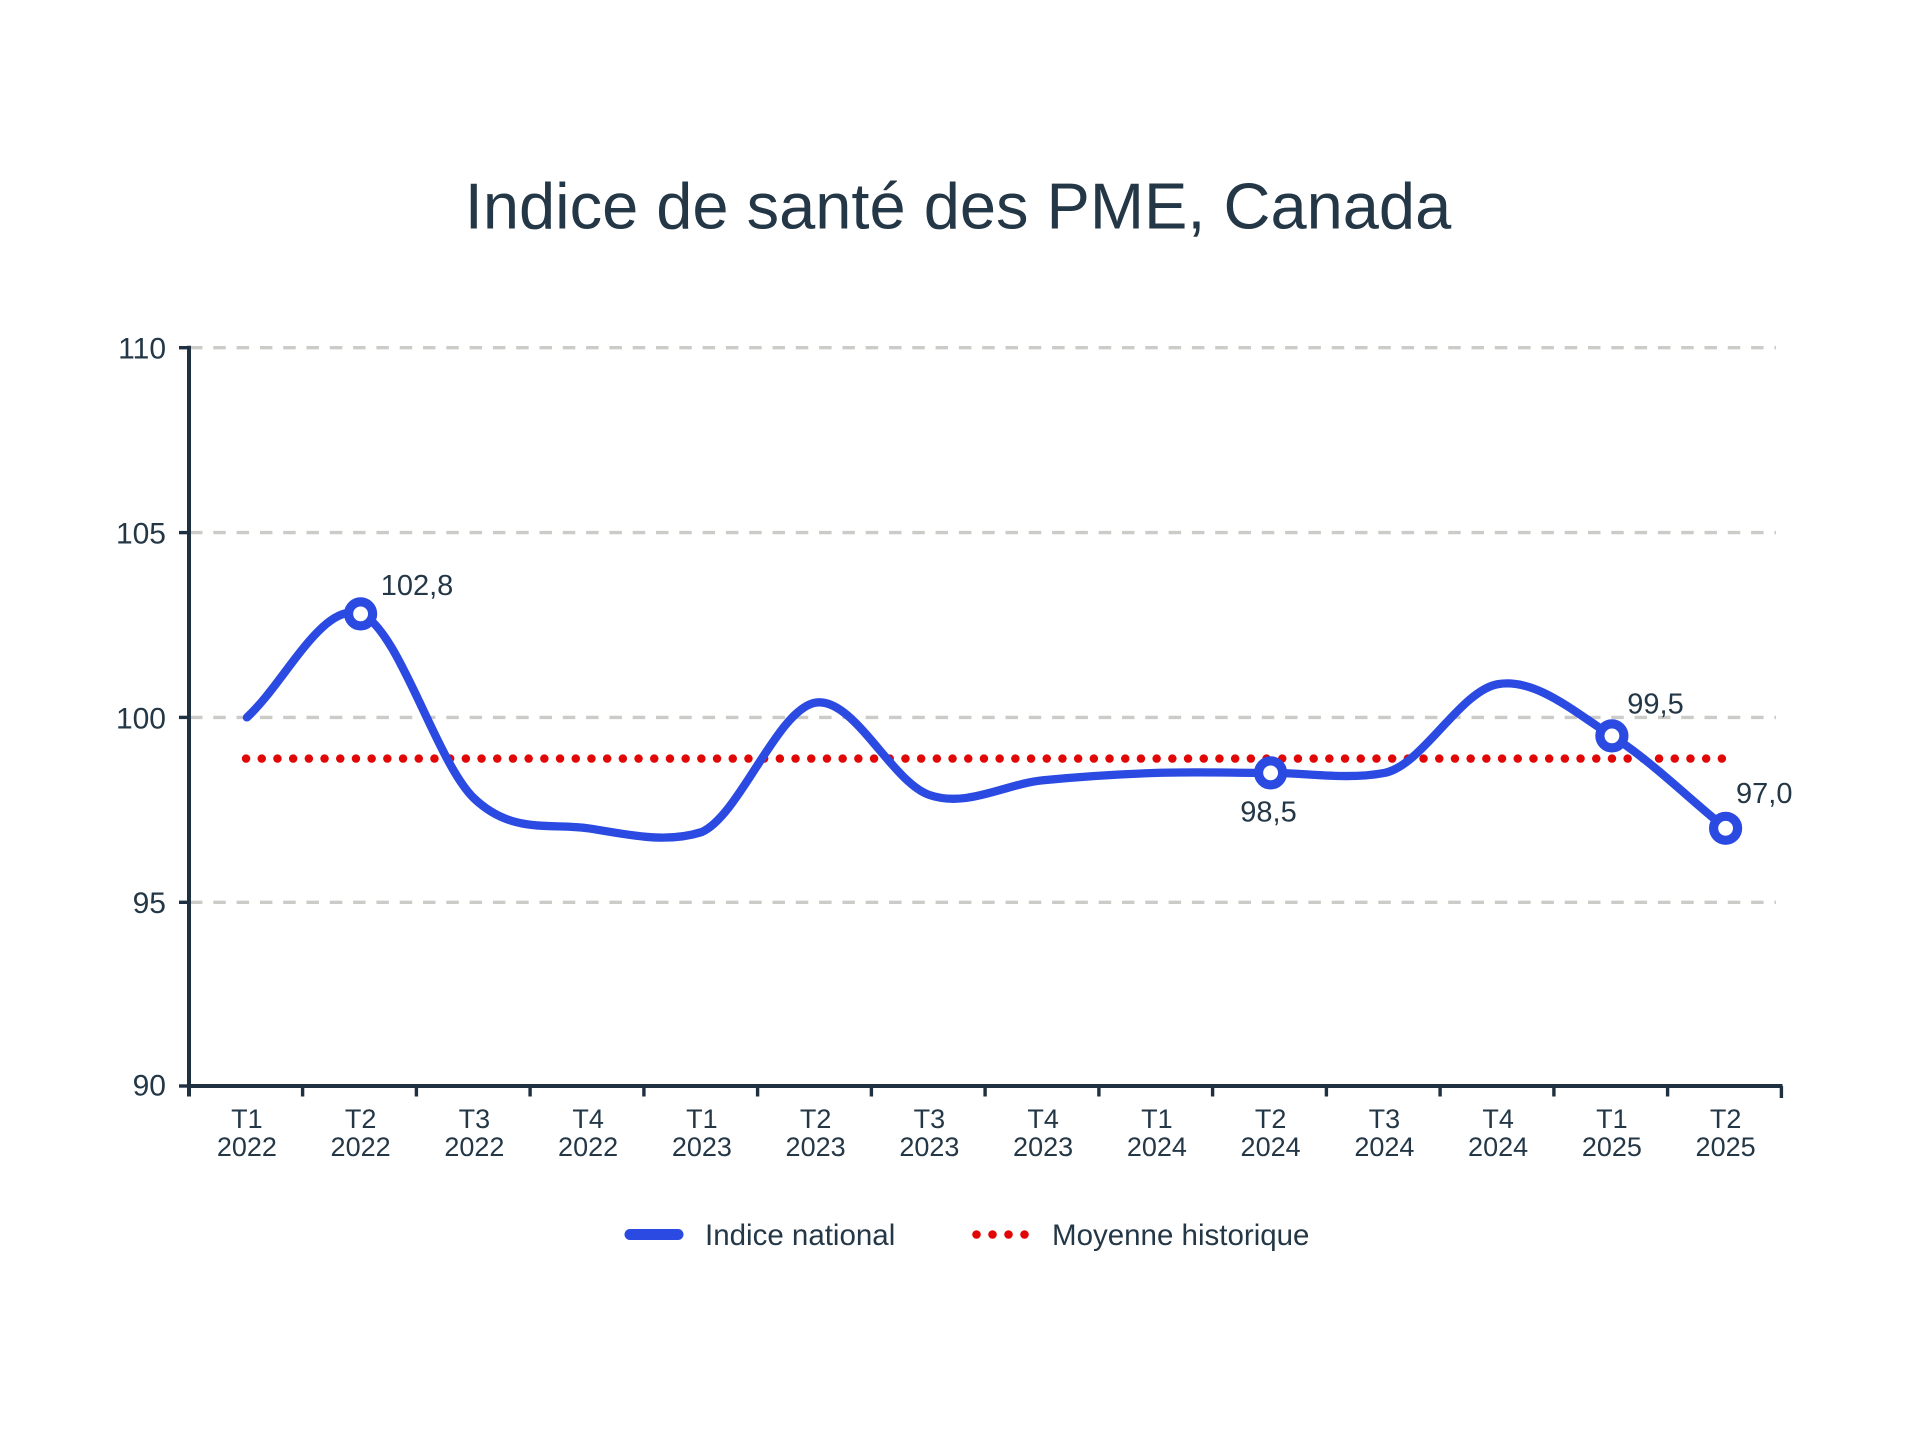 The image size is (1920, 1440). Describe the element at coordinates (1655, 705) in the screenshot. I see `svg-text: 99,5` at that location.